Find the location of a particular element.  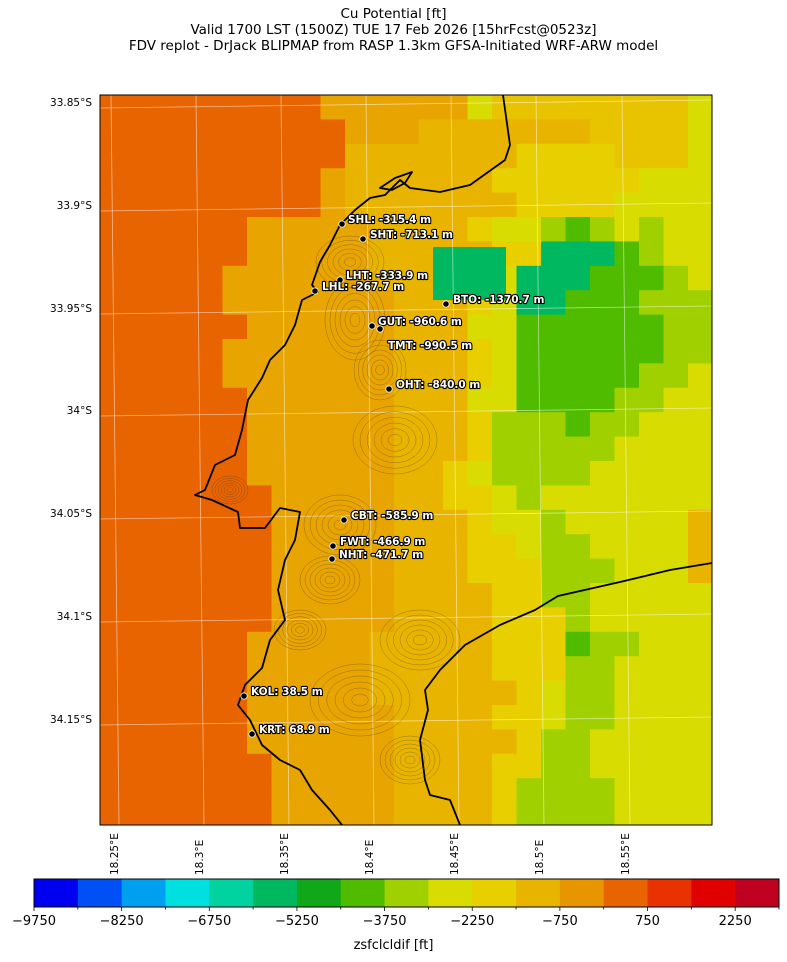

station-dot-sht is located at coordinates (363, 239).